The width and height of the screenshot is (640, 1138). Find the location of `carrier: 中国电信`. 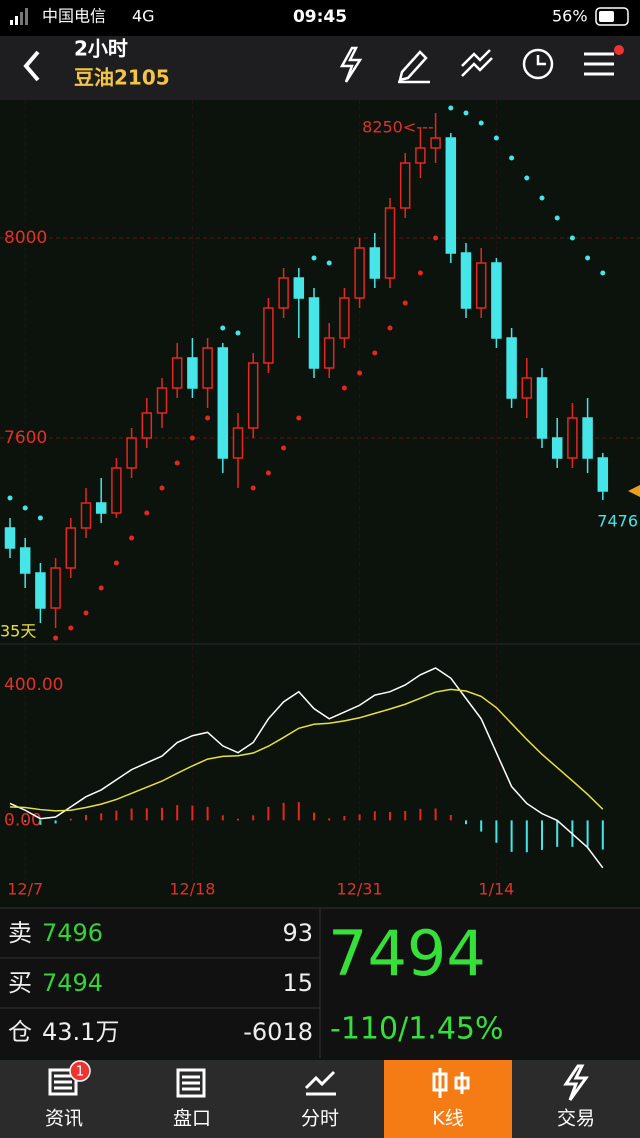

carrier: 中国电信 is located at coordinates (74, 16).